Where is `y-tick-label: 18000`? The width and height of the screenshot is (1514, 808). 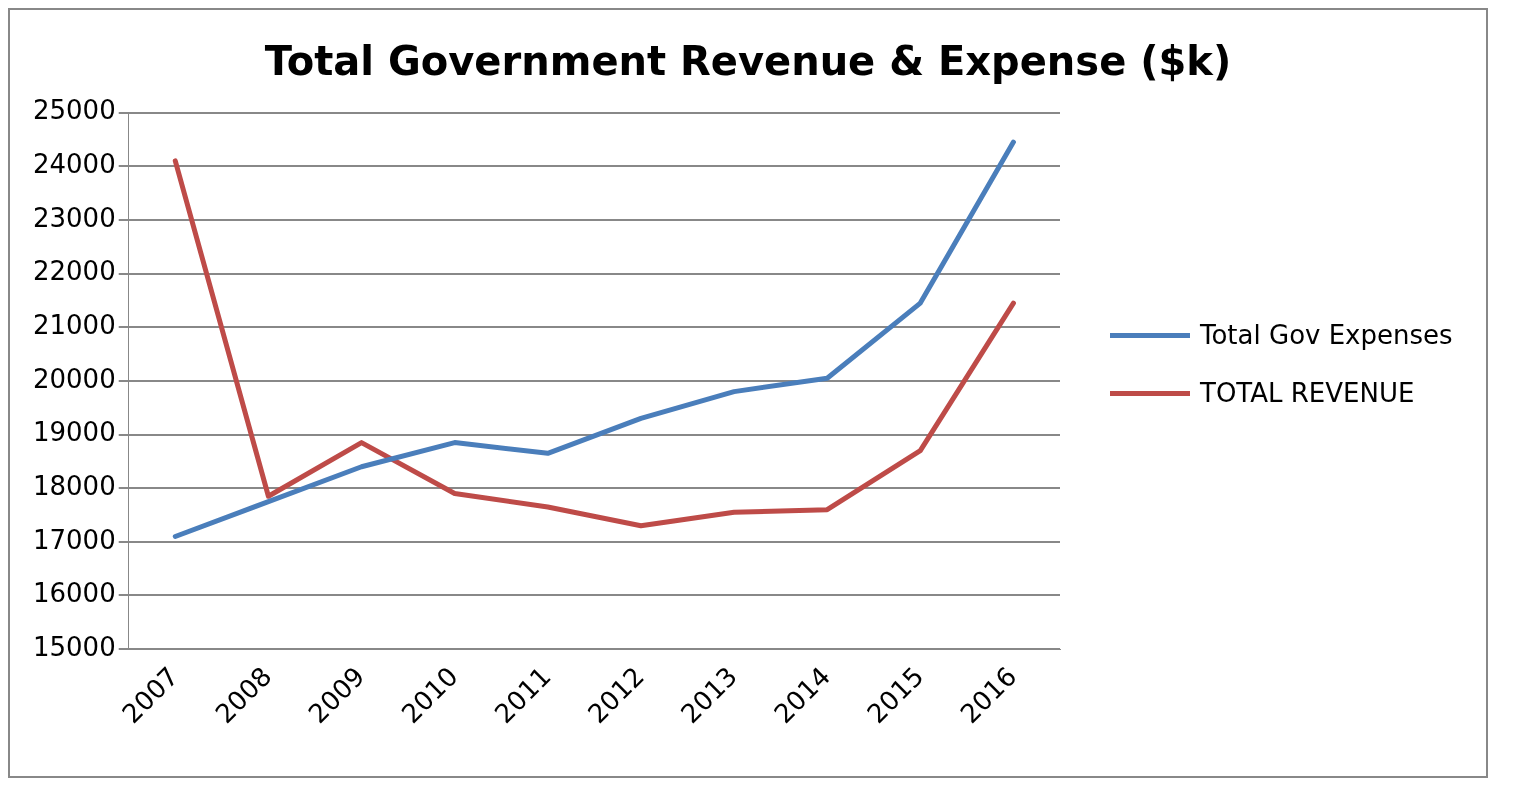
y-tick-label: 18000 is located at coordinates (74, 485).